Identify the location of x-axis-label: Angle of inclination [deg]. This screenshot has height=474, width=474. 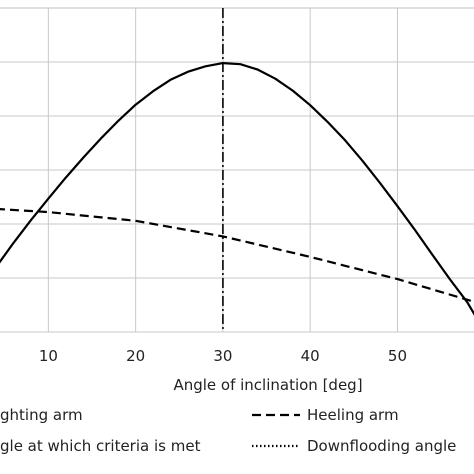
(267, 385).